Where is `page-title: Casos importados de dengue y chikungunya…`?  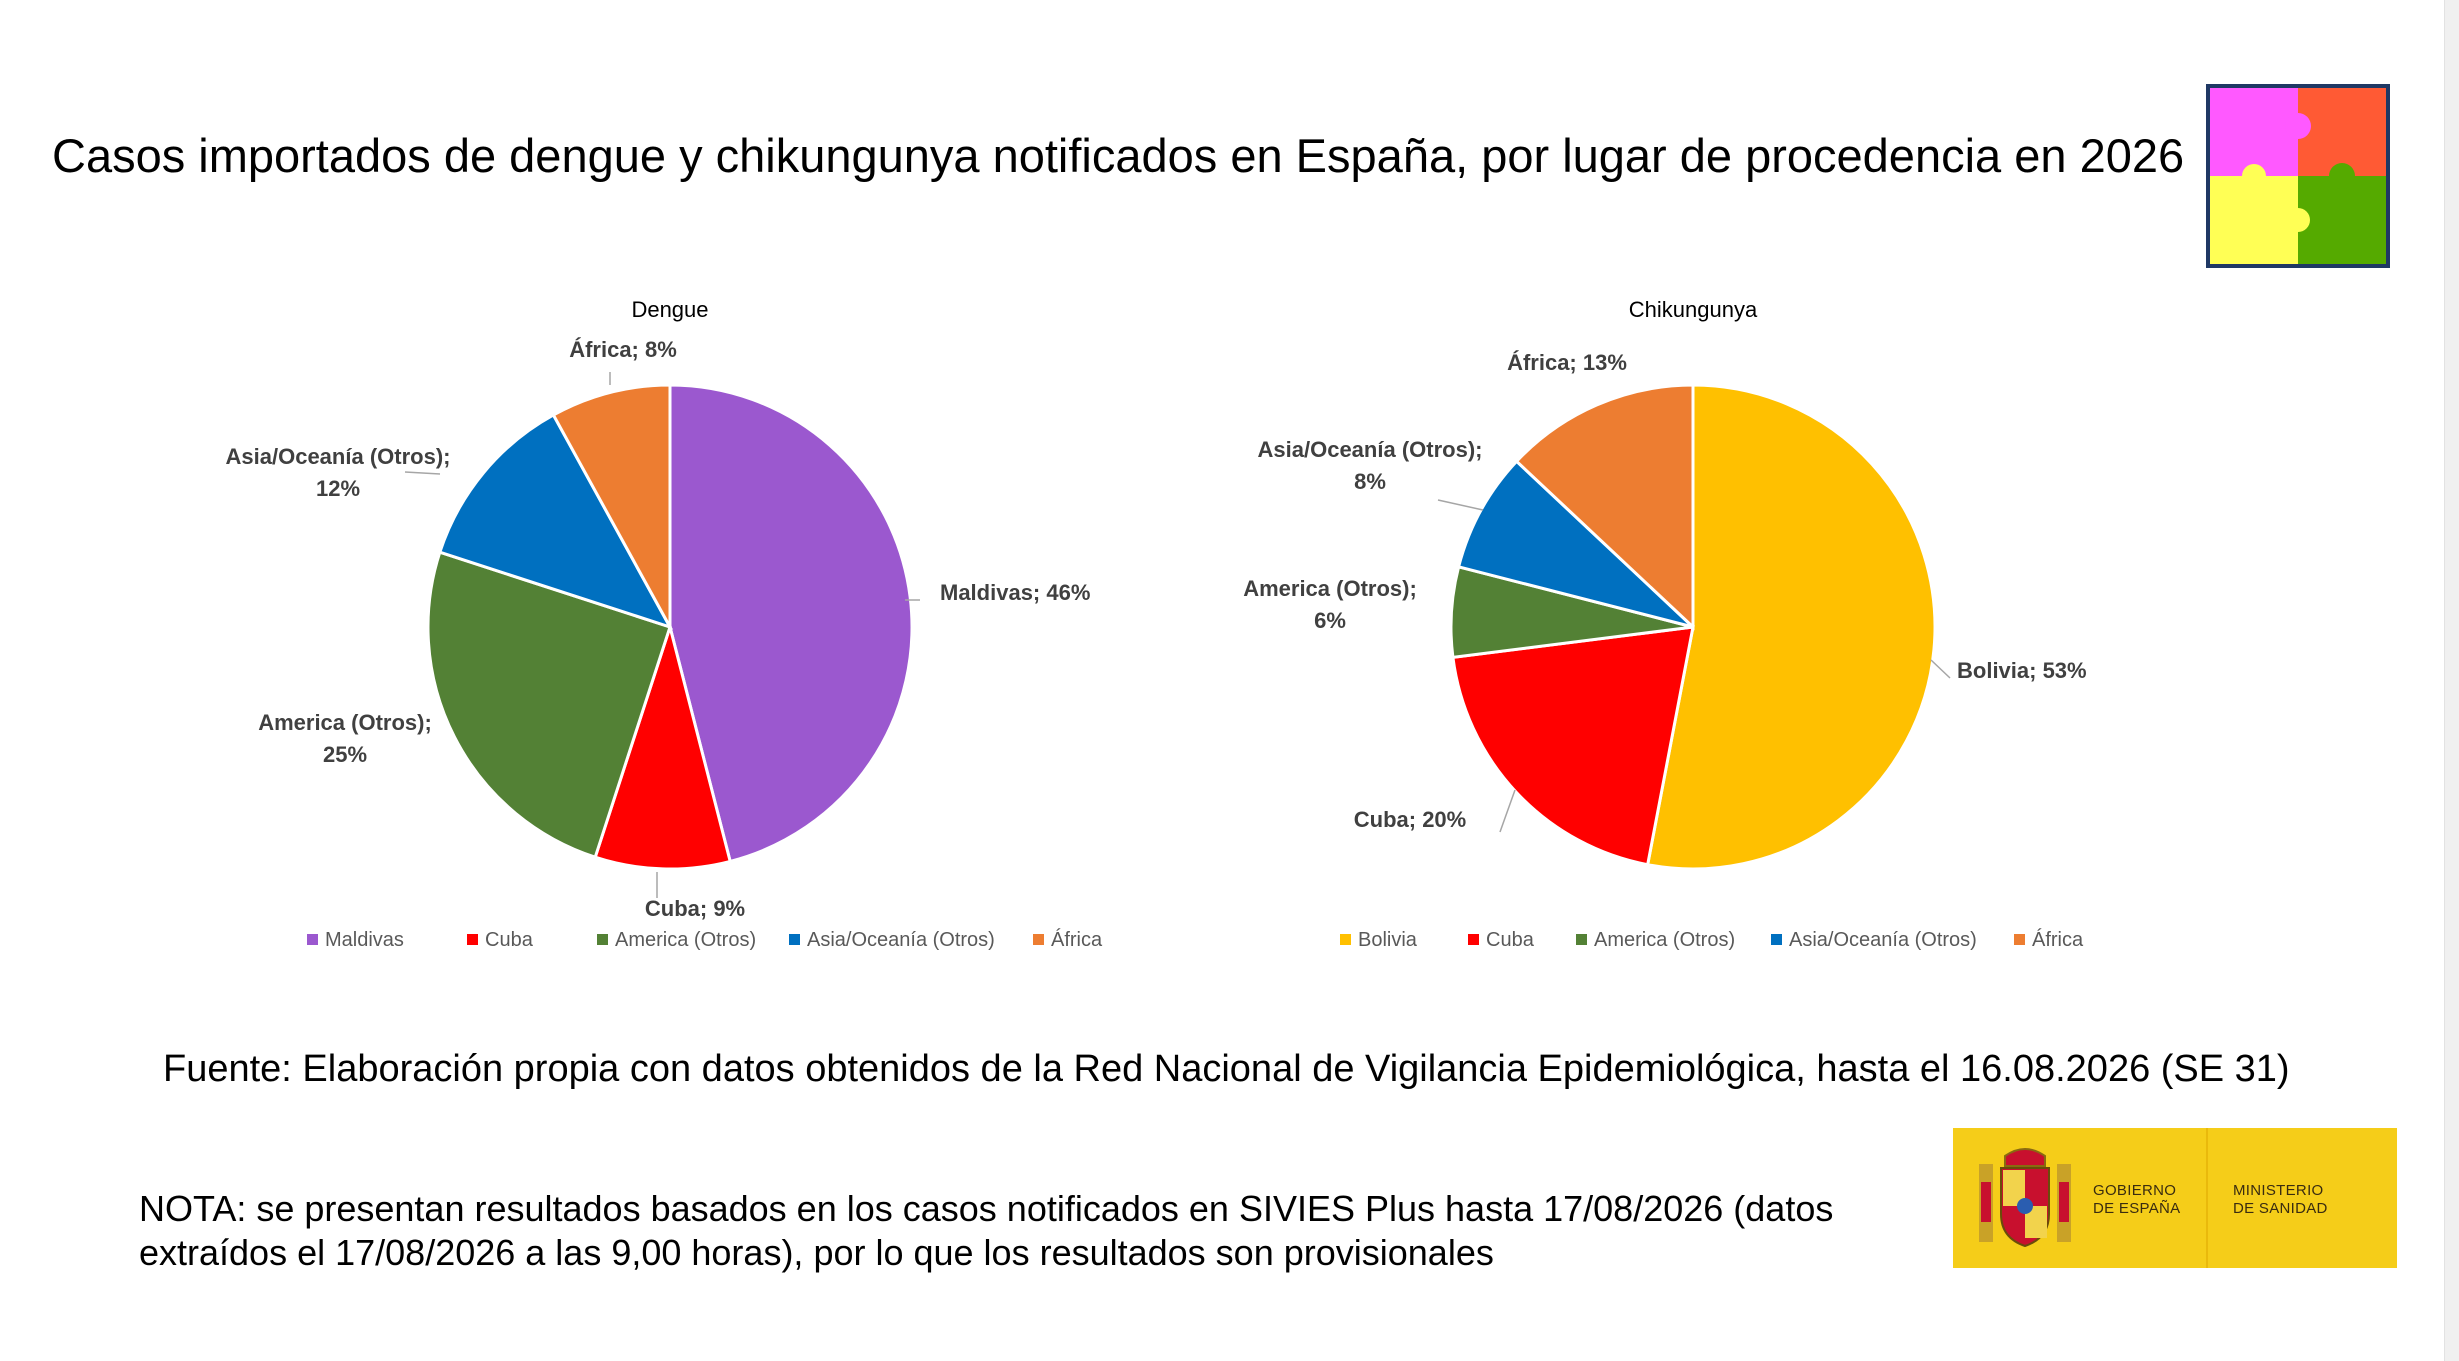 page-title: Casos importados de dengue y chikungunya… is located at coordinates (1118, 155).